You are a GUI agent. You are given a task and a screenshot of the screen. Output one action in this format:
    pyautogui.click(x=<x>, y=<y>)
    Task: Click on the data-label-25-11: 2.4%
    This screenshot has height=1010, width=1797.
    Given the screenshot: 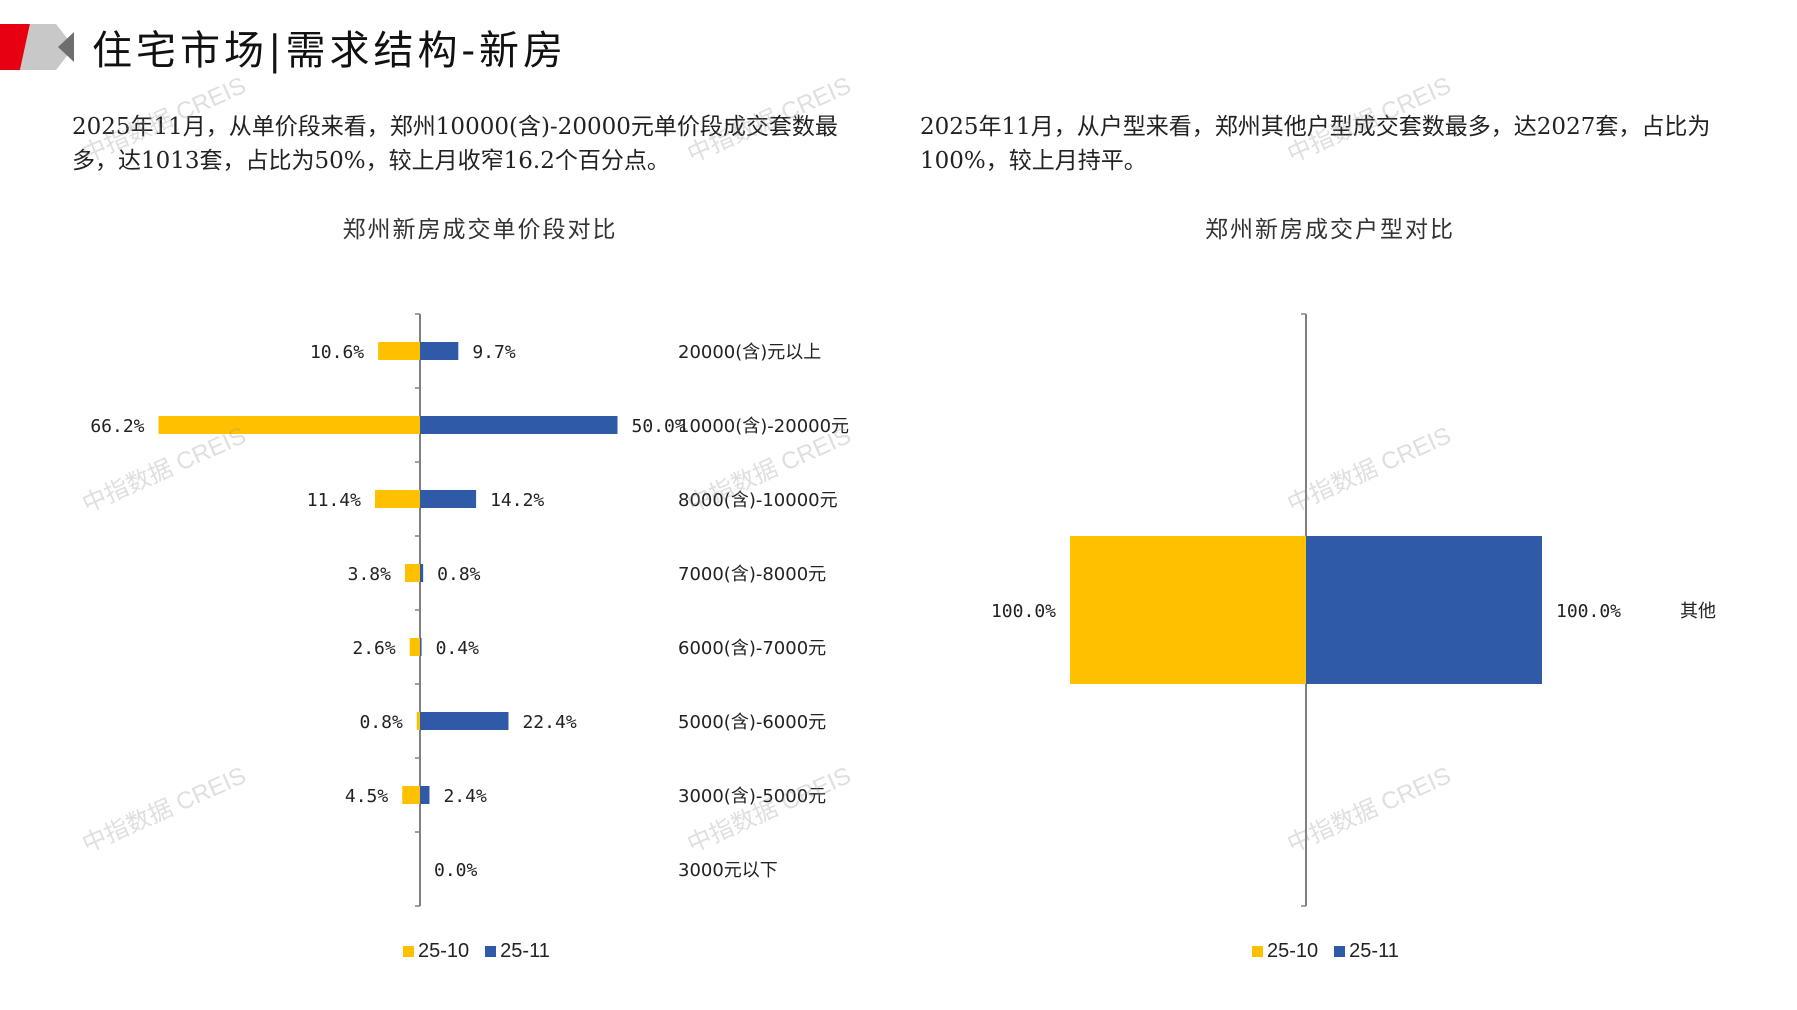 What is the action you would take?
    pyautogui.click(x=465, y=796)
    